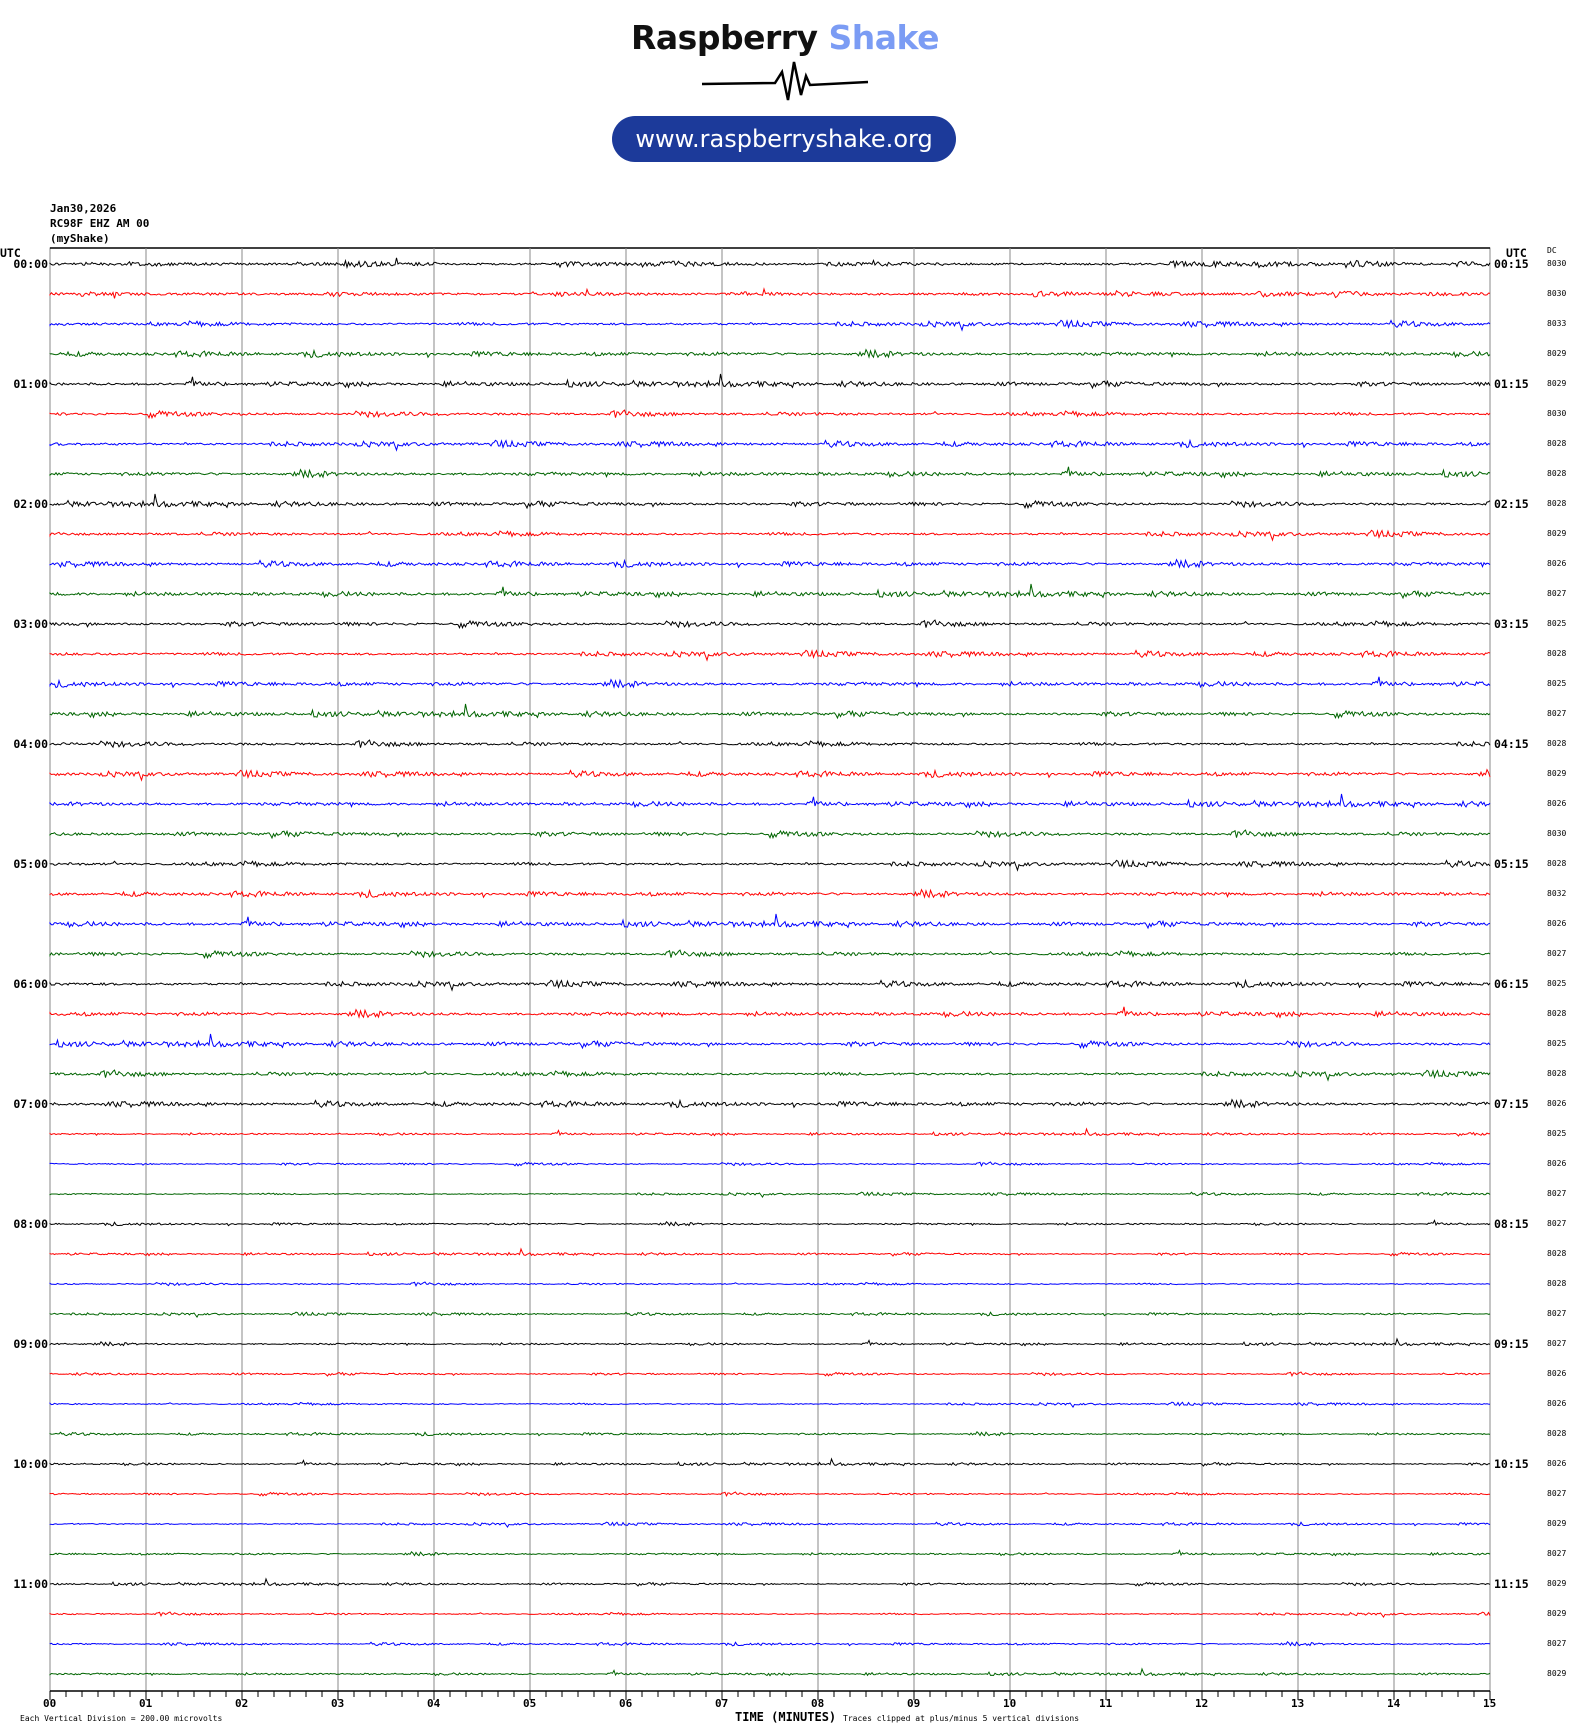 The height and width of the screenshot is (1732, 1570). What do you see at coordinates (30, 384) in the screenshot?
I see `left-hour-label: 01:00` at bounding box center [30, 384].